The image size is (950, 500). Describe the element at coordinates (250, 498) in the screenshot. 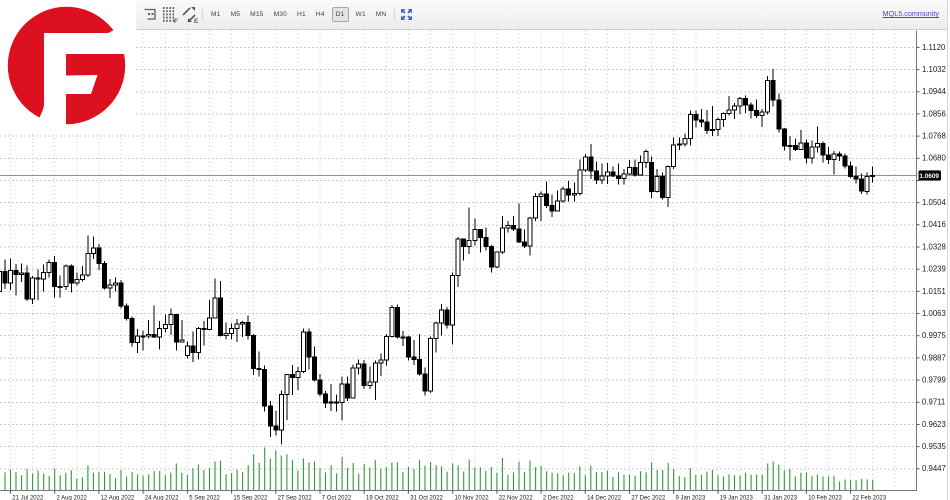

I see `svg-text: 15 Sep 2022` at that location.